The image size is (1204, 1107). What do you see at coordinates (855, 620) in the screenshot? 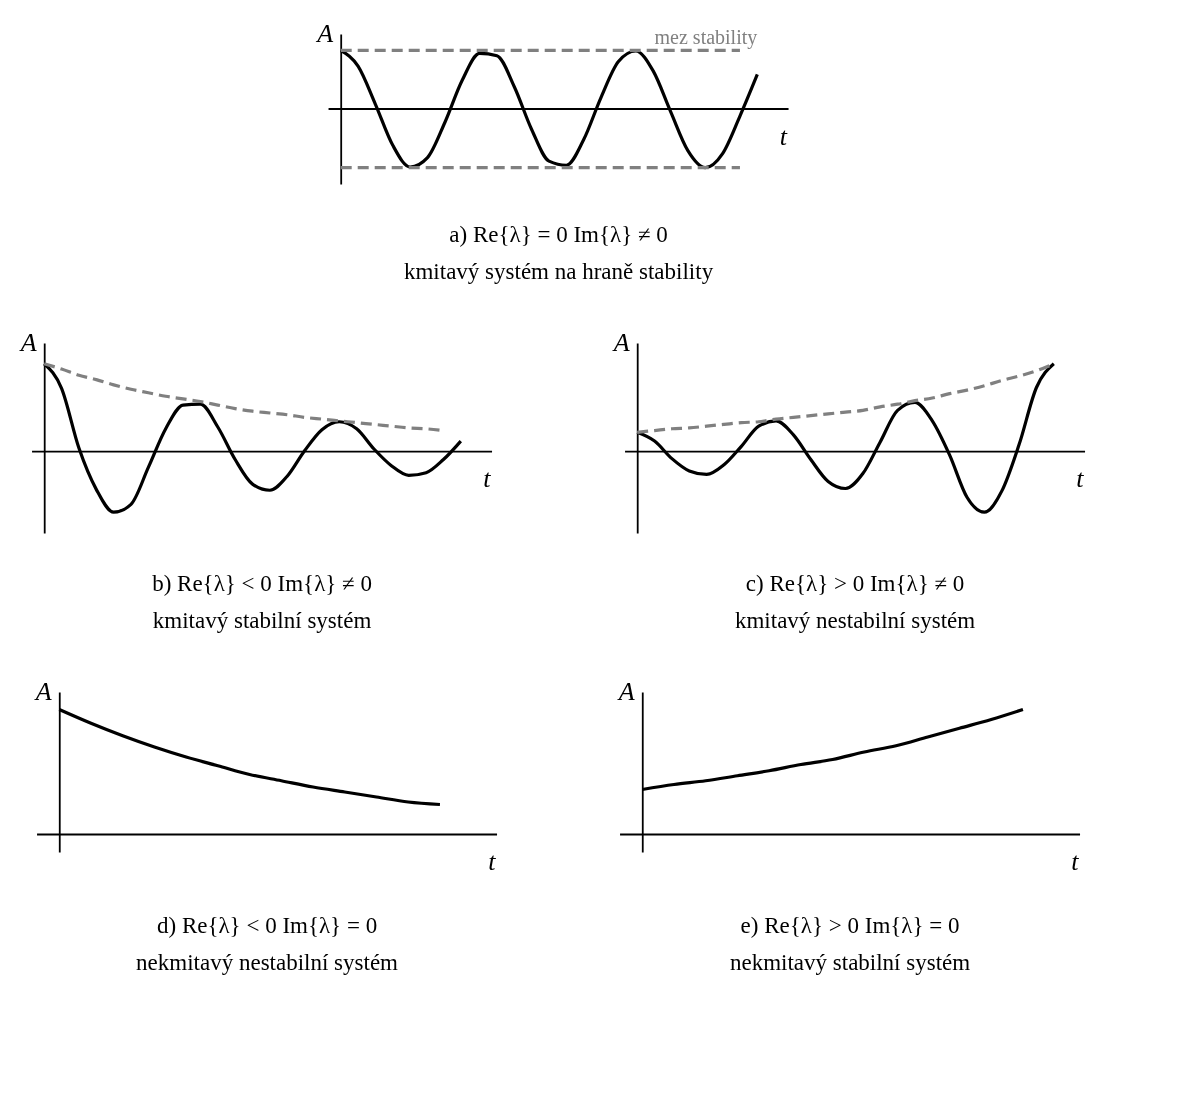
I see `text: kmitavý nestabilní systém` at bounding box center [855, 620].